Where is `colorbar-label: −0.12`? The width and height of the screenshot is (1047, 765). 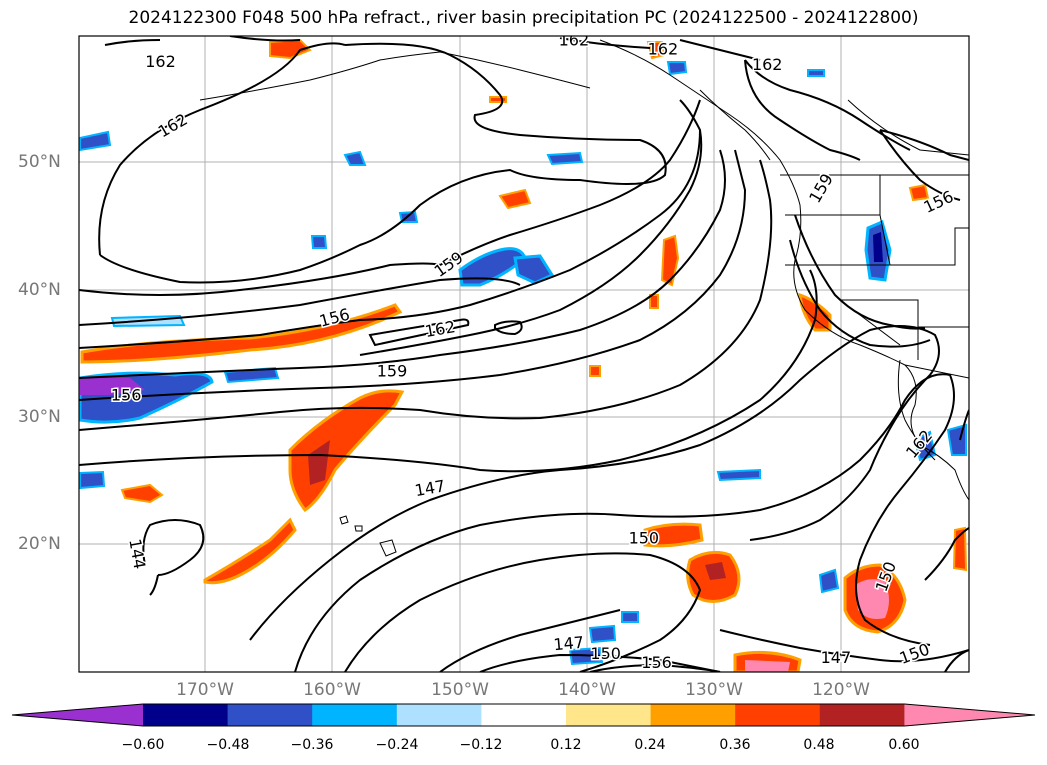
colorbar-label: −0.12 is located at coordinates (481, 745).